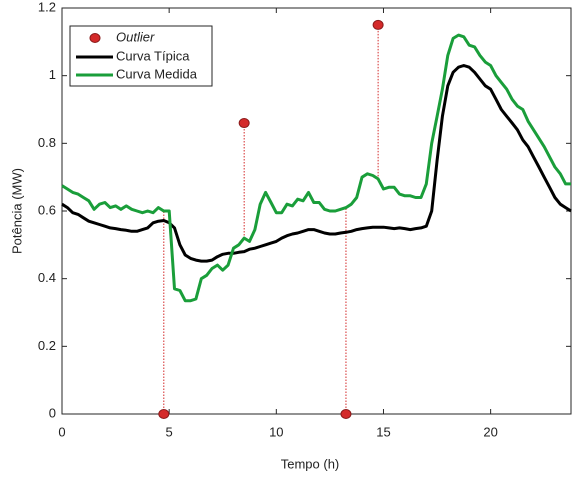 This screenshot has height=481, width=572. What do you see at coordinates (47, 142) in the screenshot?
I see `y-tick-label: 0.8` at bounding box center [47, 142].